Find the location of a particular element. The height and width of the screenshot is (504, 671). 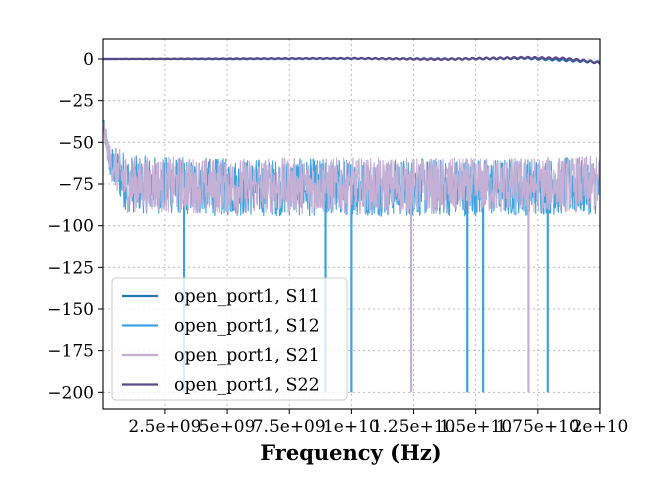

y-tick-label-6: −150 is located at coordinates (70, 310).